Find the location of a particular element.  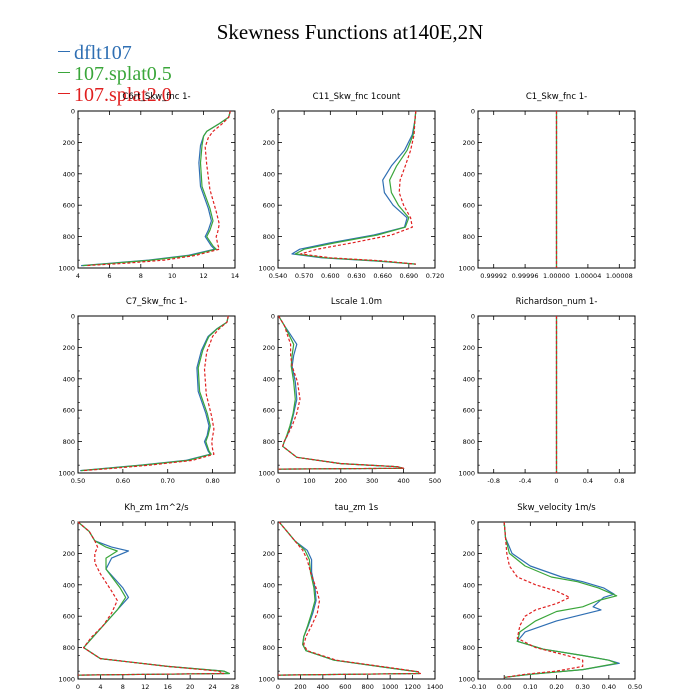

x-tick-label: 0.8 is located at coordinates (619, 481).